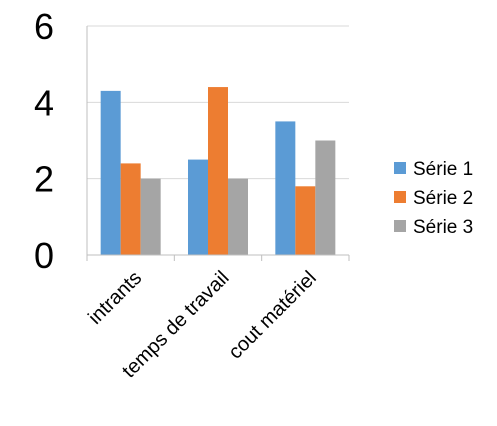  I want to click on y-tick-label-4: 4, so click(44, 102).